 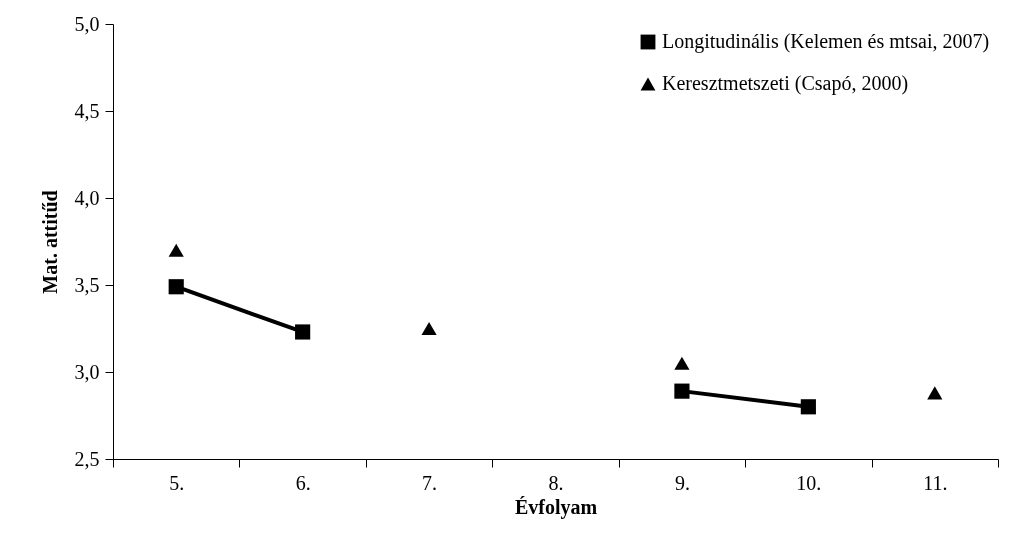 I want to click on legend-label: Keresztmetszeti (Csapó, 2000), so click(x=785, y=83).